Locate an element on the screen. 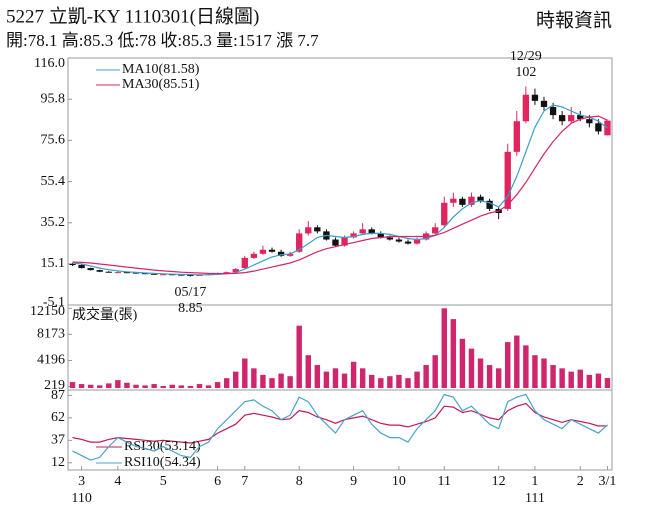 Image resolution: width=656 pixels, height=530 pixels. panel-title: 成交量(張) is located at coordinates (105, 314).